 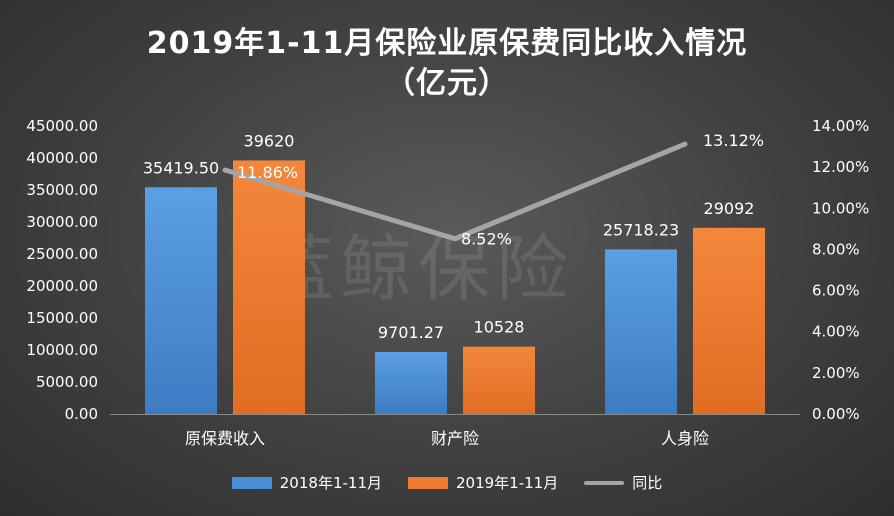 I want to click on x-tick-label-1: 财产险, so click(x=455, y=438).